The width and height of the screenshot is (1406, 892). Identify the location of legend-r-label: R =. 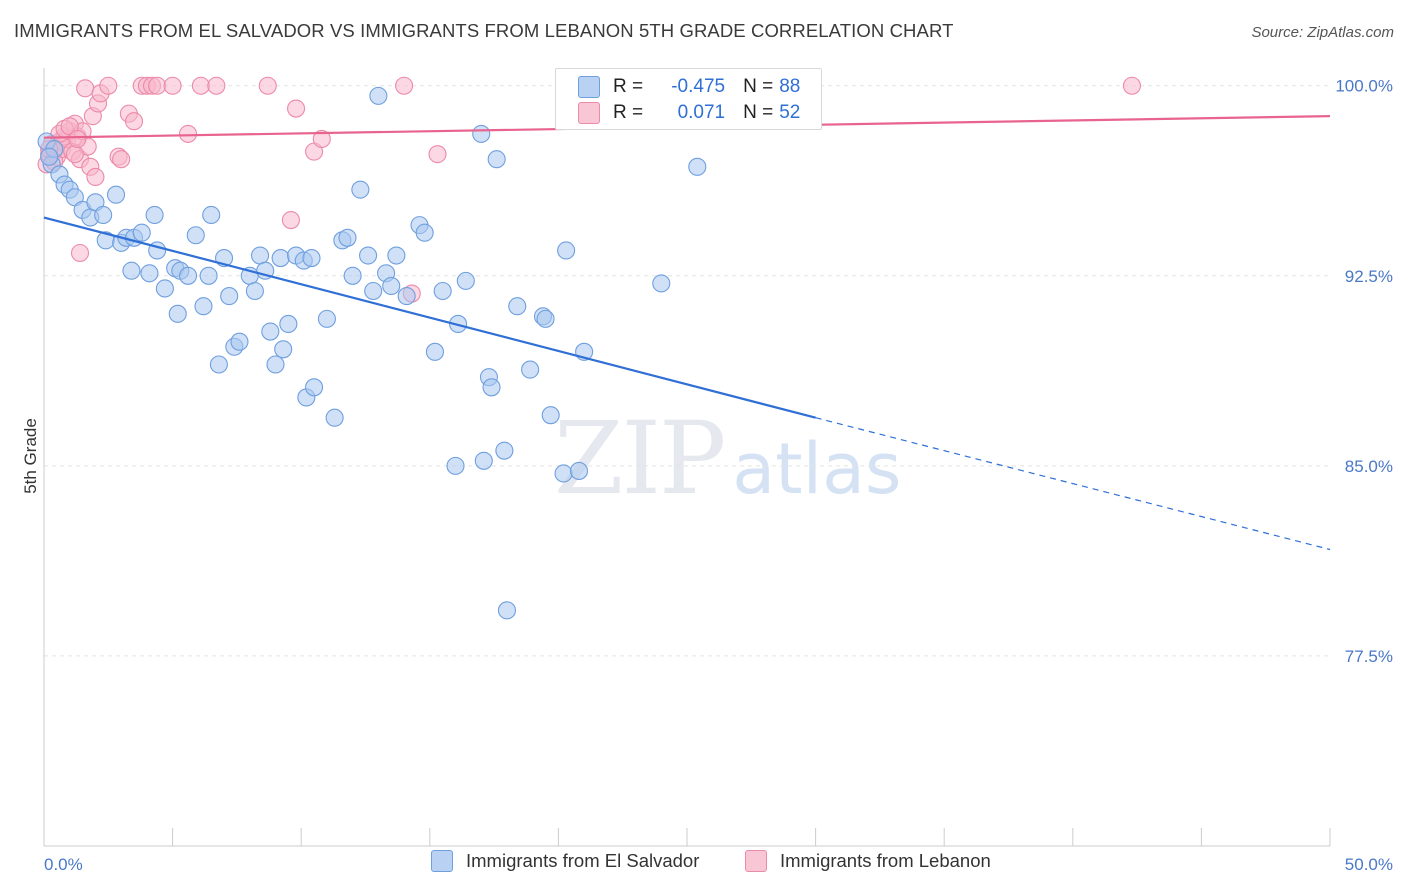
(628, 86).